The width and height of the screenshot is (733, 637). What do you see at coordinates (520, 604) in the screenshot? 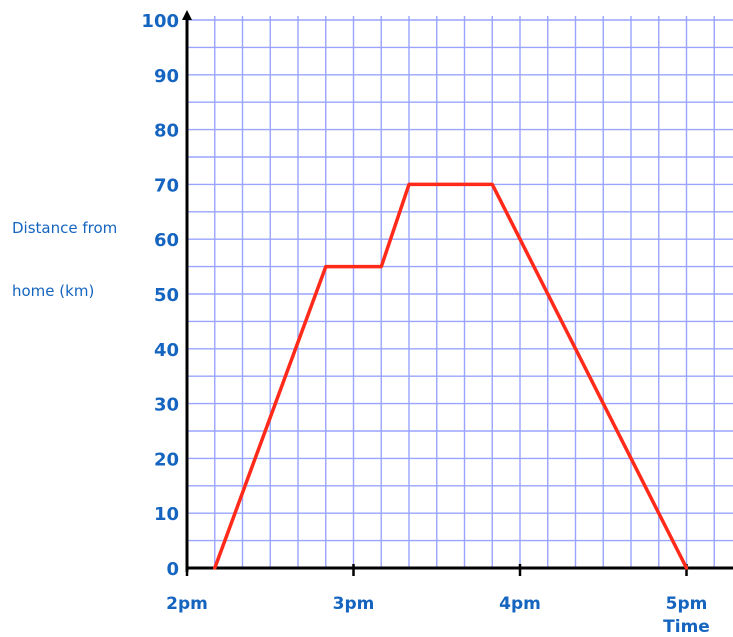
I see `x-tick-label: 4pm` at bounding box center [520, 604].